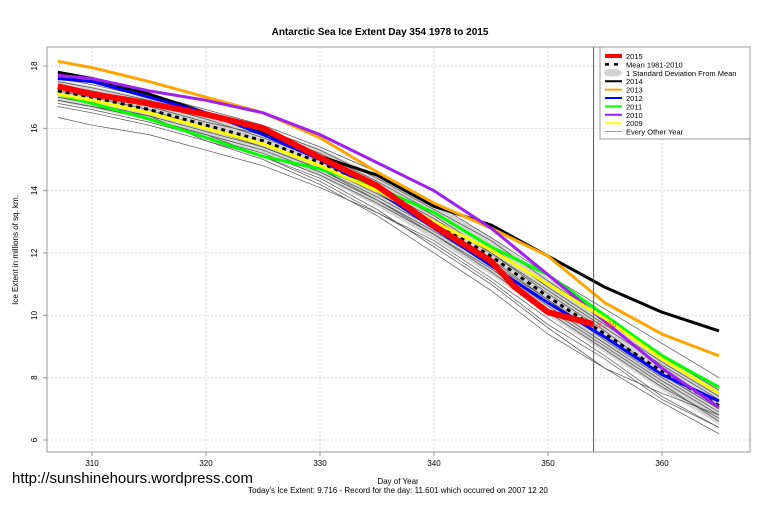  I want to click on y-tick-label: 12, so click(34, 252).